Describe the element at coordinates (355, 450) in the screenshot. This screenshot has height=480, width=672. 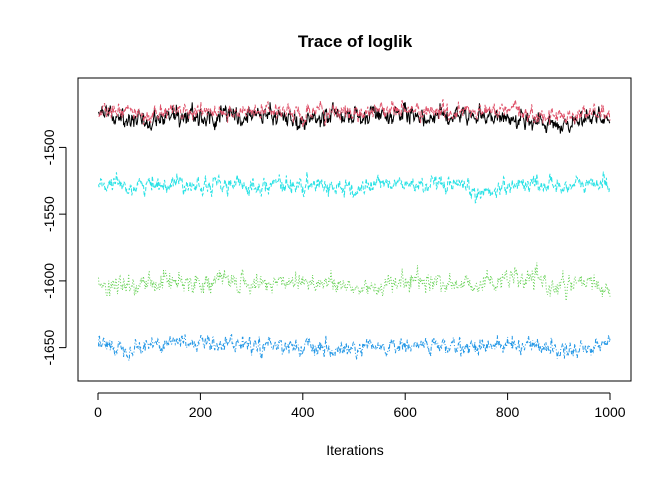
I see `x-axis-label: Iterations` at that location.